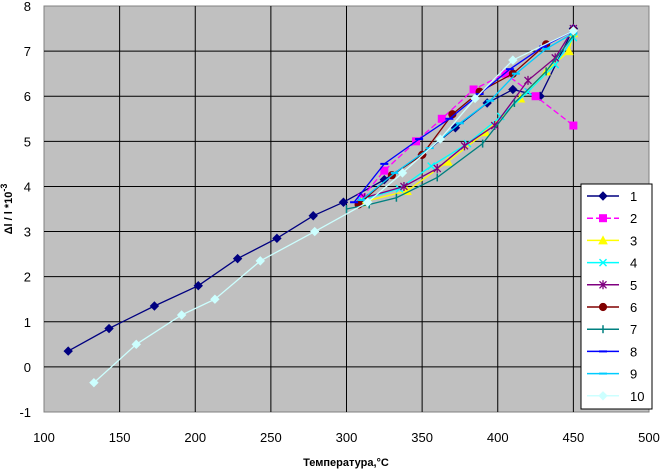 This screenshot has width=664, height=472. I want to click on legend-item-1: 1, so click(612, 196).